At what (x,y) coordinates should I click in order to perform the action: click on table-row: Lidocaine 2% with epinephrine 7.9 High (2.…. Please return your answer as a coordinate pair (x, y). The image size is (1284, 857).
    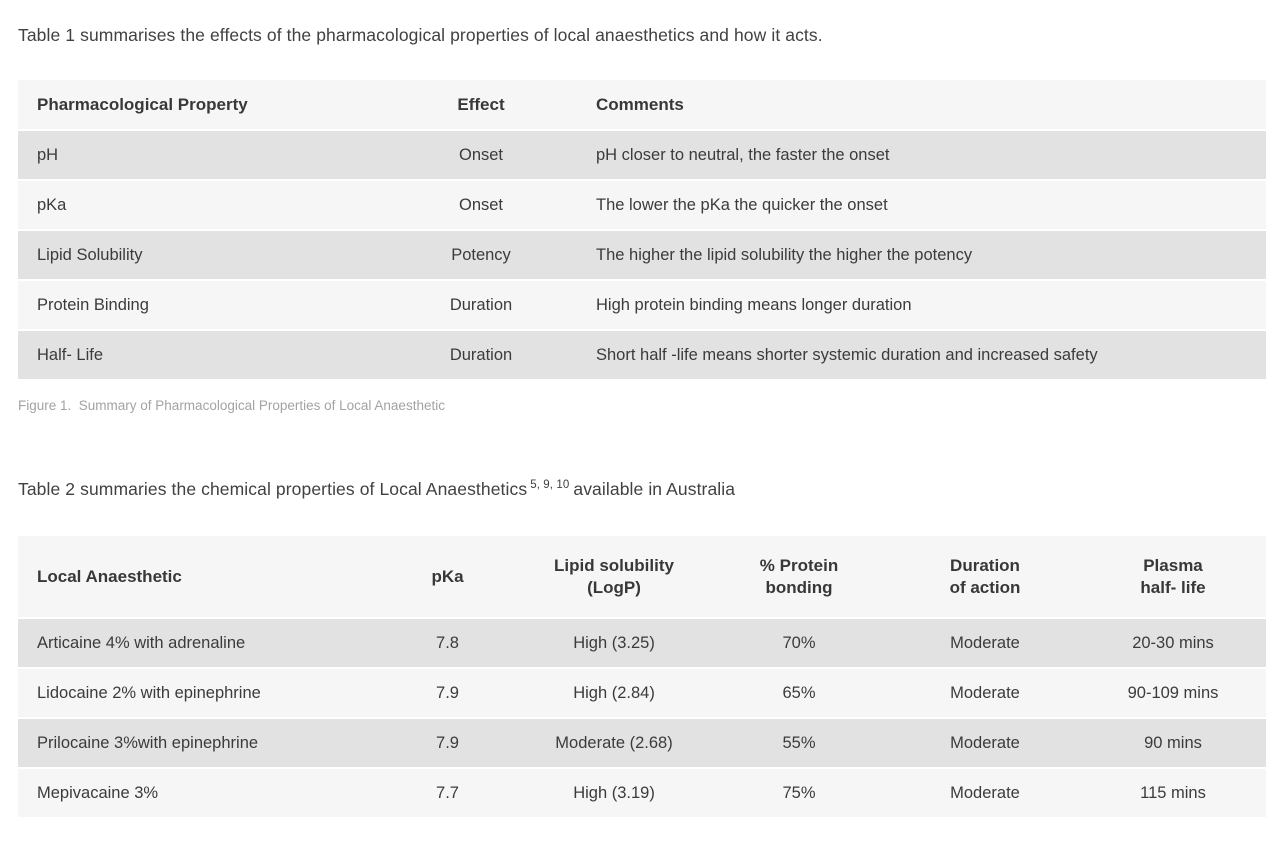
    Looking at the image, I should click on (642, 693).